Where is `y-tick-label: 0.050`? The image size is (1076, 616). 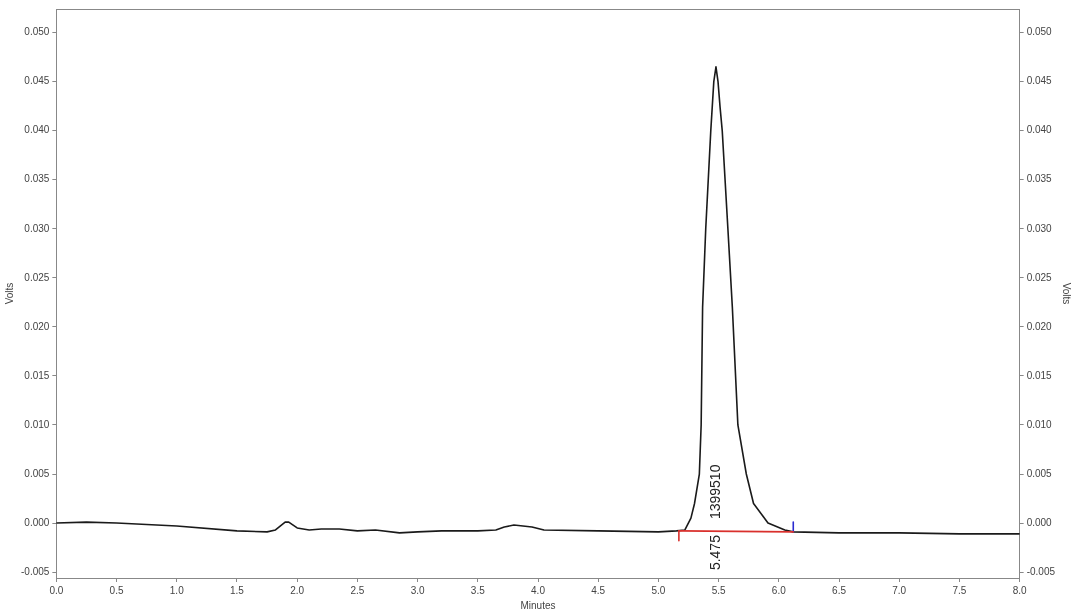 y-tick-label: 0.050 is located at coordinates (37, 32).